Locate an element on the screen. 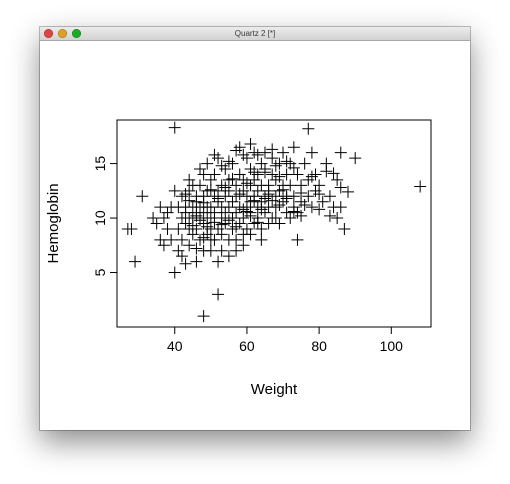 The height and width of the screenshot is (484, 510). y-tick-label: 5 is located at coordinates (100, 272).